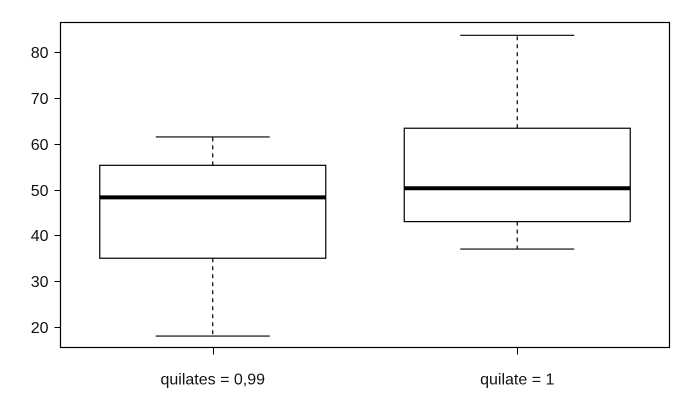 This screenshot has width=691, height=404. Describe the element at coordinates (40, 99) in the screenshot. I see `y-tick-label-70: 70` at that location.